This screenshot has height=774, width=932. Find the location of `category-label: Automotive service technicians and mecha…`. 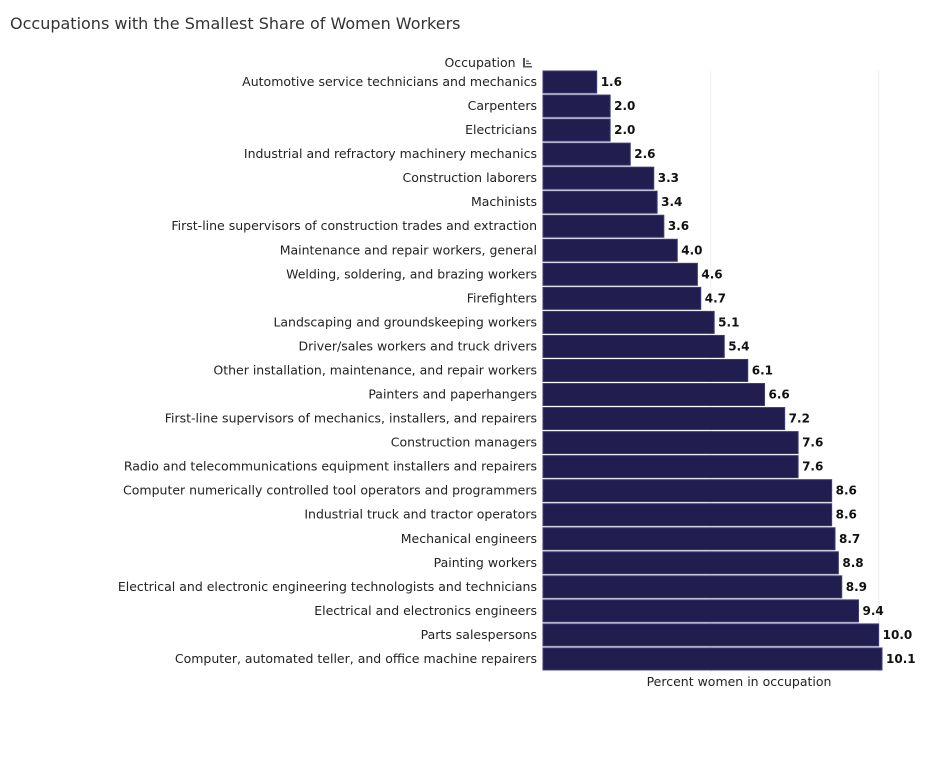

category-label: Automotive service technicians and mecha… is located at coordinates (389, 81).